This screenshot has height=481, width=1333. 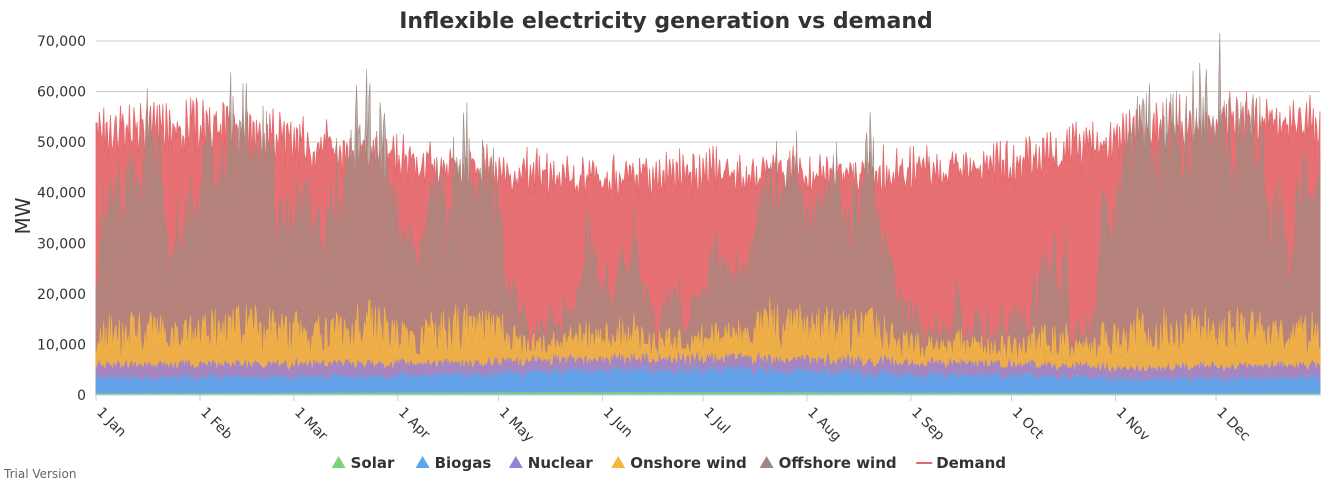 What do you see at coordinates (61, 42) in the screenshot?
I see `y-tick-label: 70,000` at bounding box center [61, 42].